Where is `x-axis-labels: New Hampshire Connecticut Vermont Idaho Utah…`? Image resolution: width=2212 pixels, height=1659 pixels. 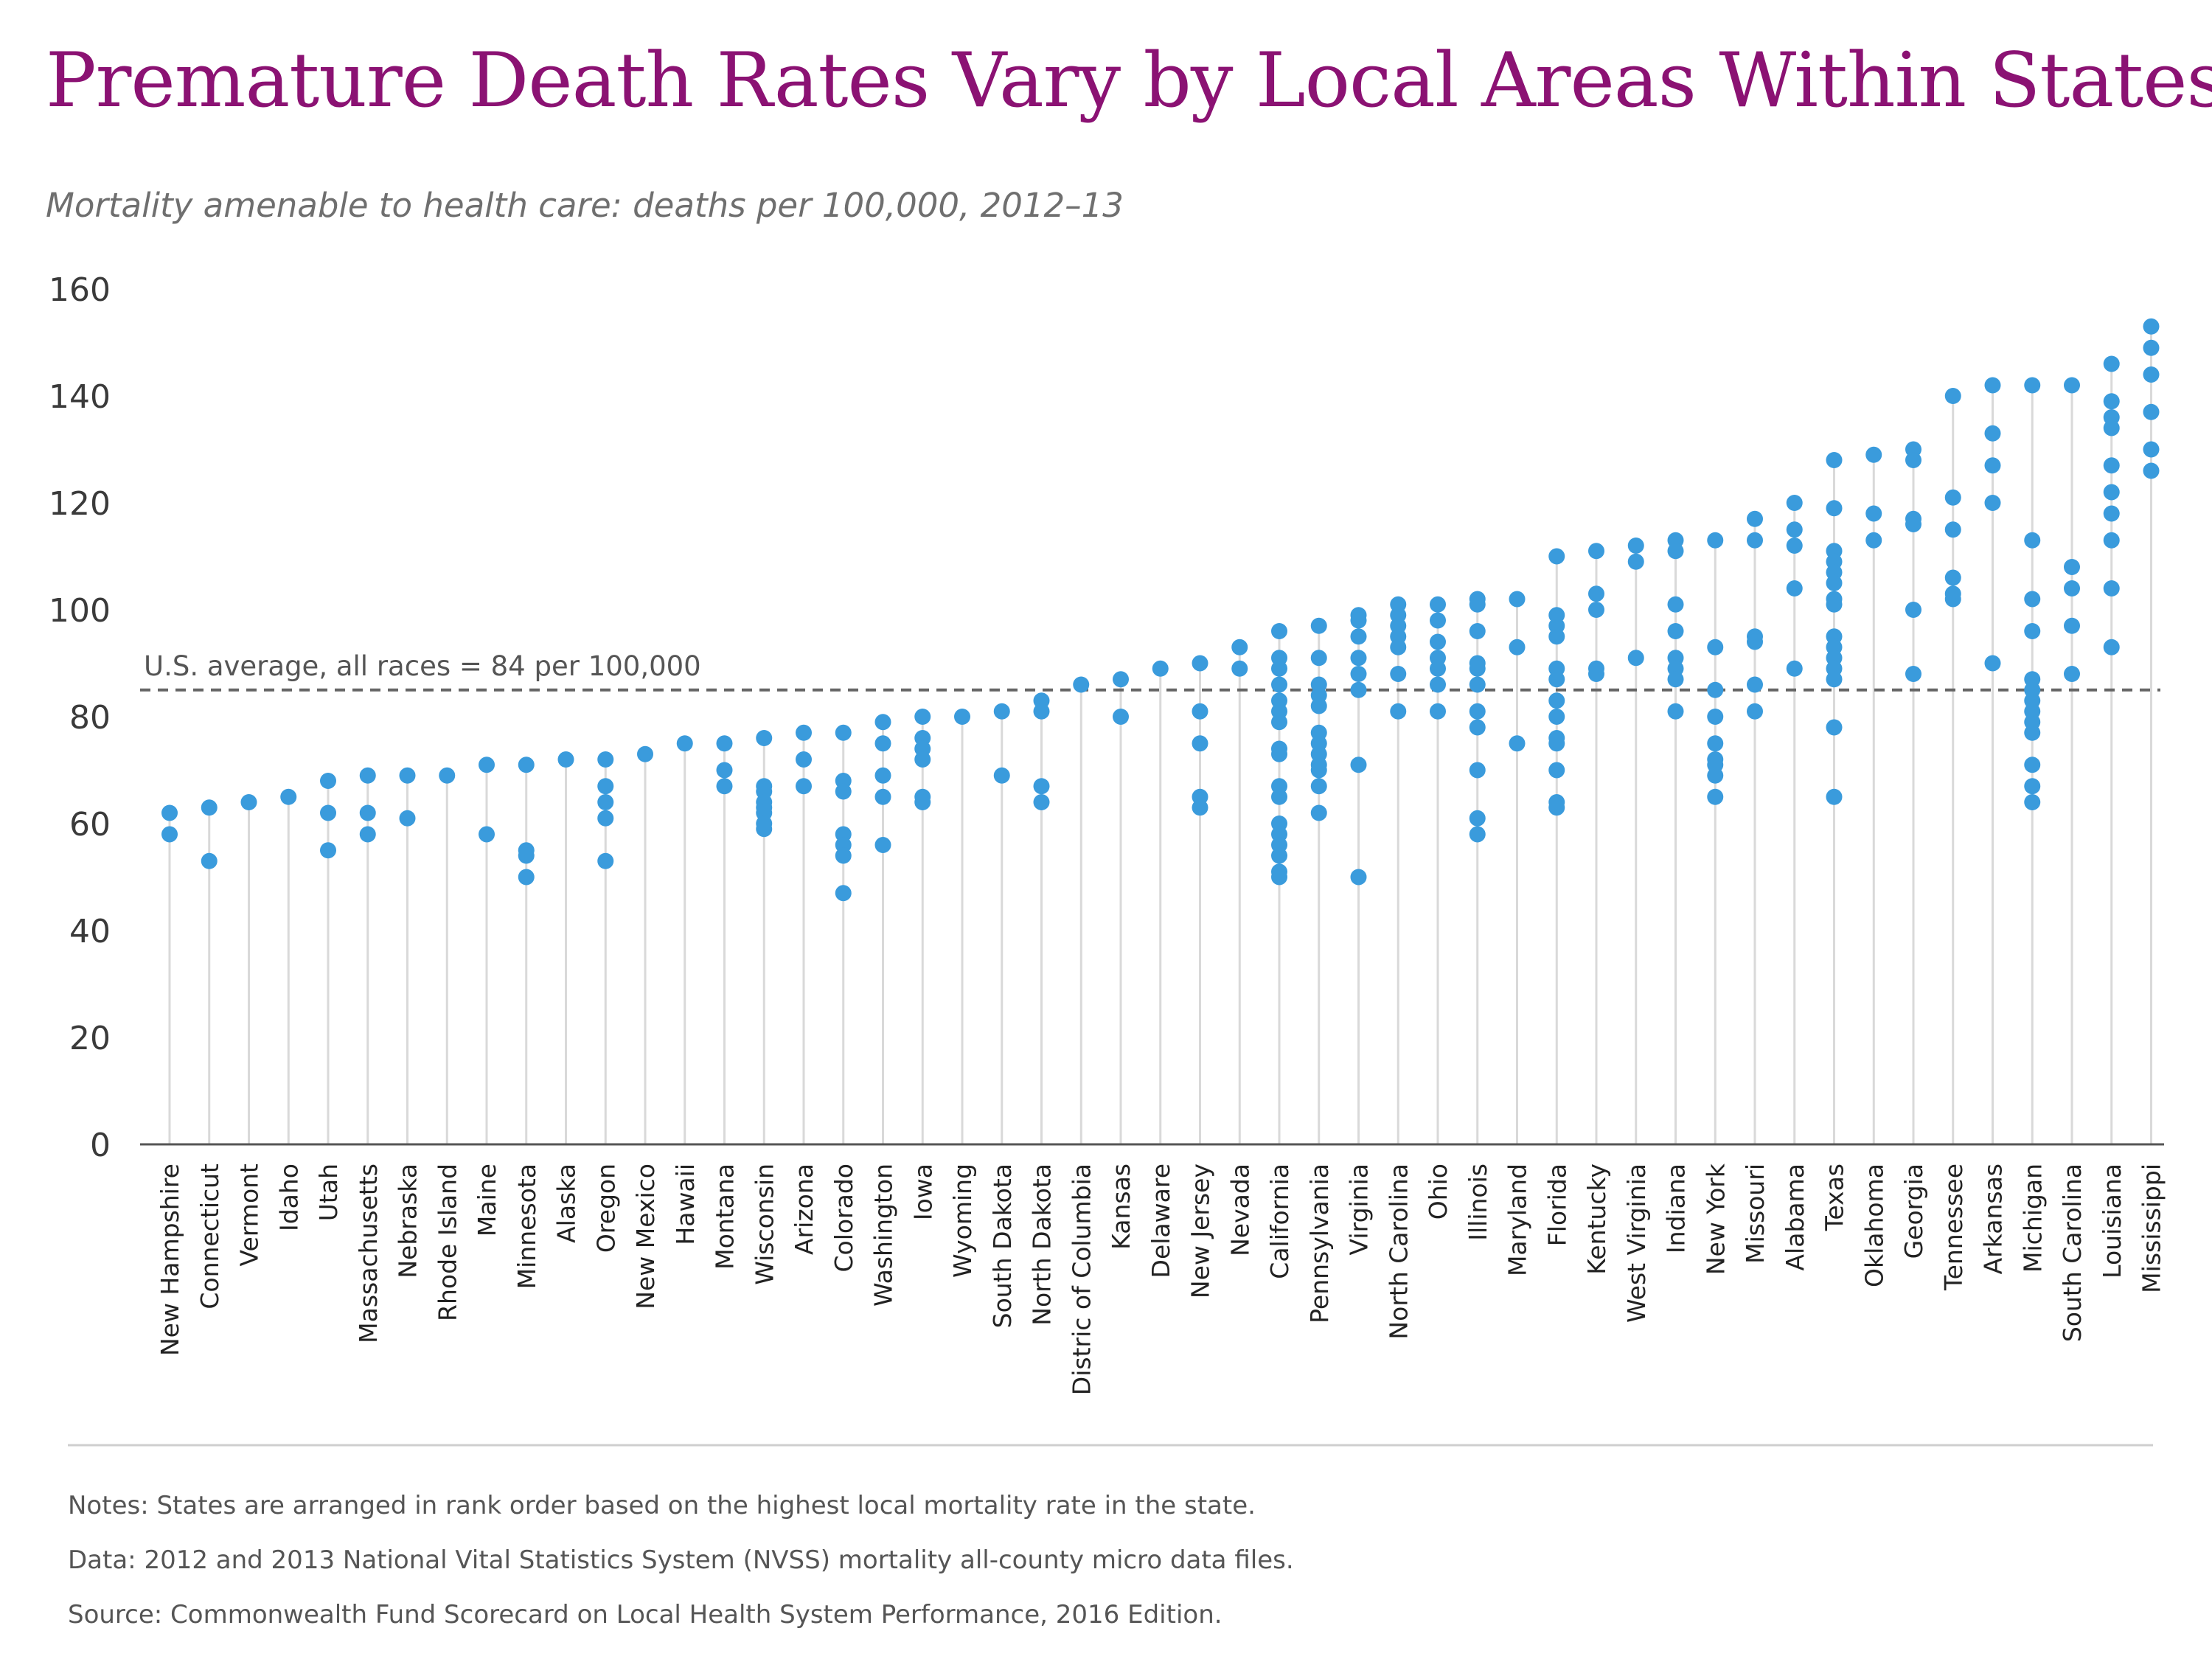
x-axis-labels: New Hampshire Connecticut Vermont Idaho Utah… is located at coordinates (1161, 1279).